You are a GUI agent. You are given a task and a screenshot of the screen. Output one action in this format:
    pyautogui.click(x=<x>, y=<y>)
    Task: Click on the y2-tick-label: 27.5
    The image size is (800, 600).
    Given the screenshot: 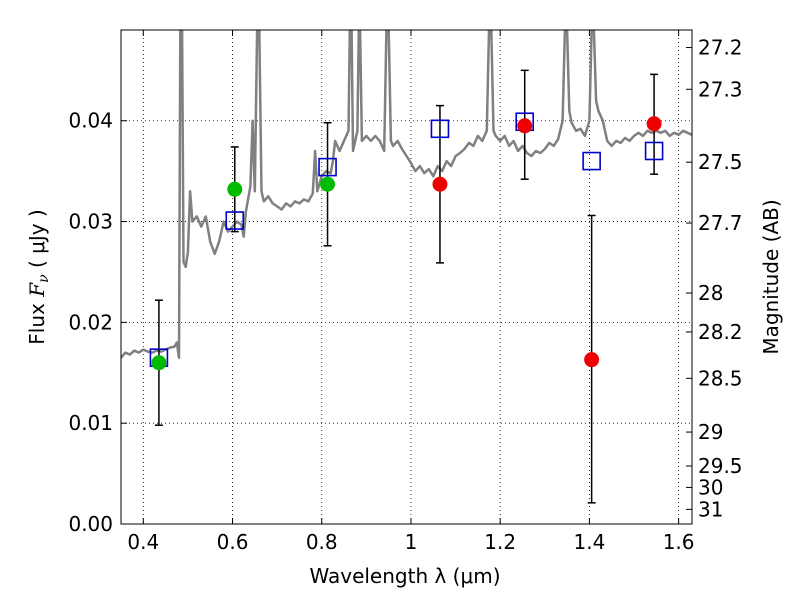 What is the action you would take?
    pyautogui.click(x=720, y=162)
    